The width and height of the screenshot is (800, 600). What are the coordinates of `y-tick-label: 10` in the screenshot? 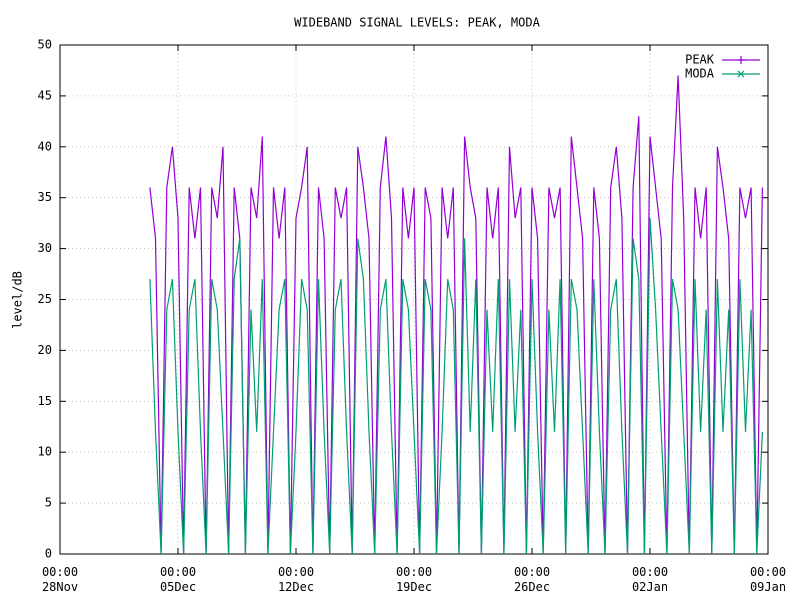 It's located at (45, 452).